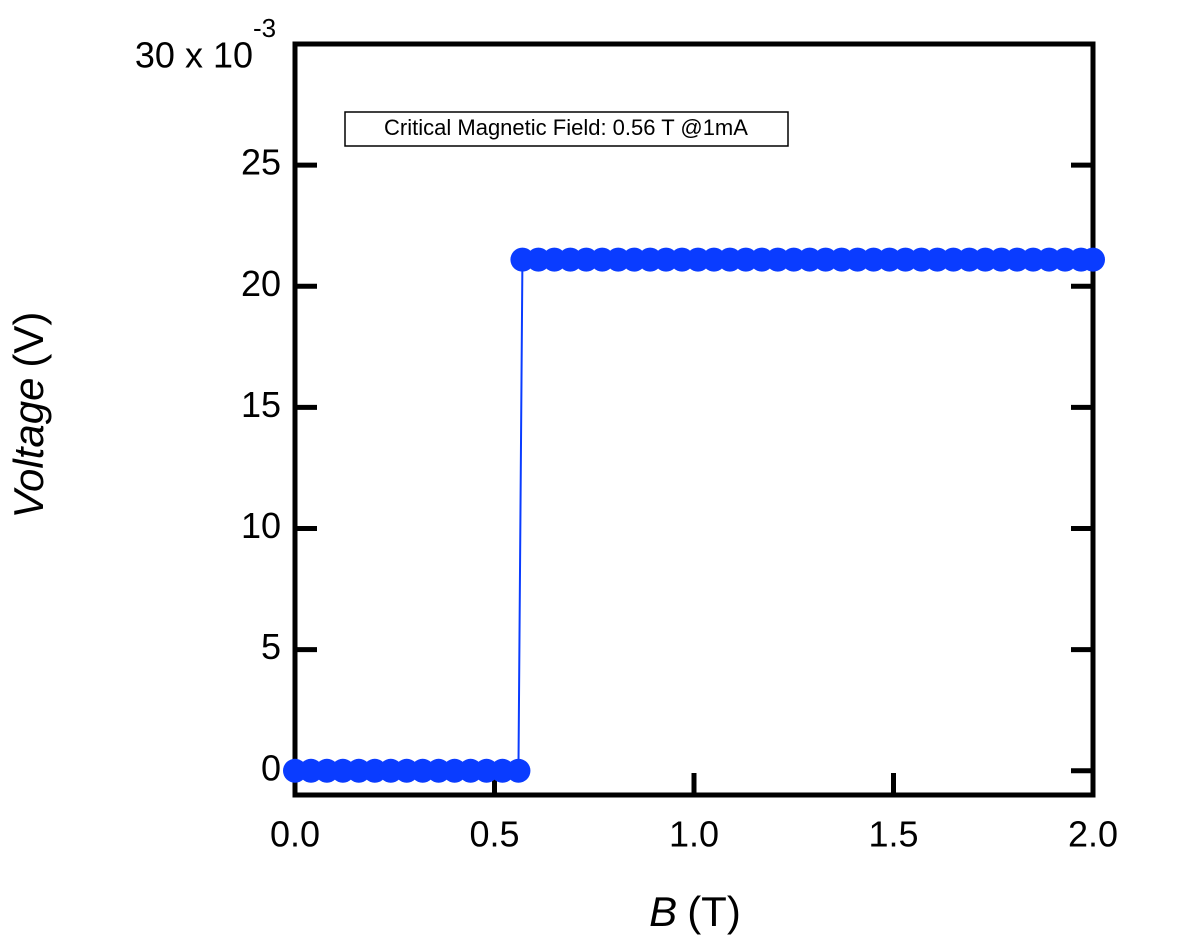  Describe the element at coordinates (261, 283) in the screenshot. I see `y-tick-label: 20` at that location.